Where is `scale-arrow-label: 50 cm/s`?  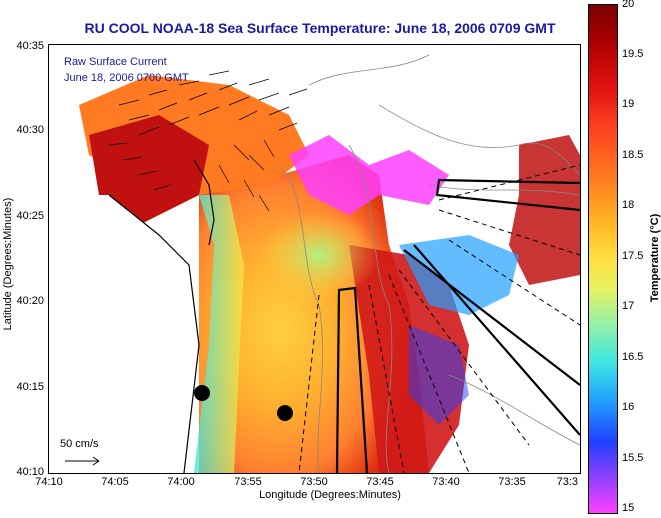 scale-arrow-label: 50 cm/s is located at coordinates (79, 444).